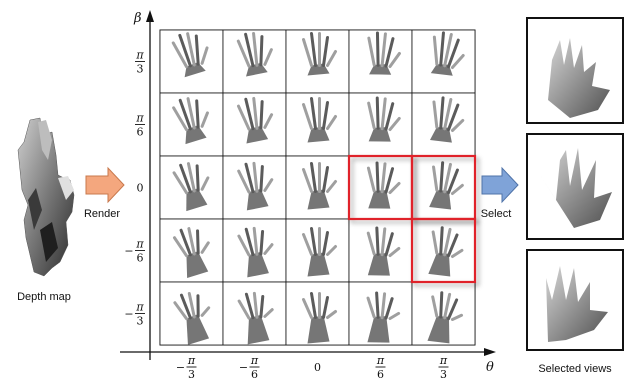  Describe the element at coordinates (102, 214) in the screenshot. I see `render-label: Render` at that location.